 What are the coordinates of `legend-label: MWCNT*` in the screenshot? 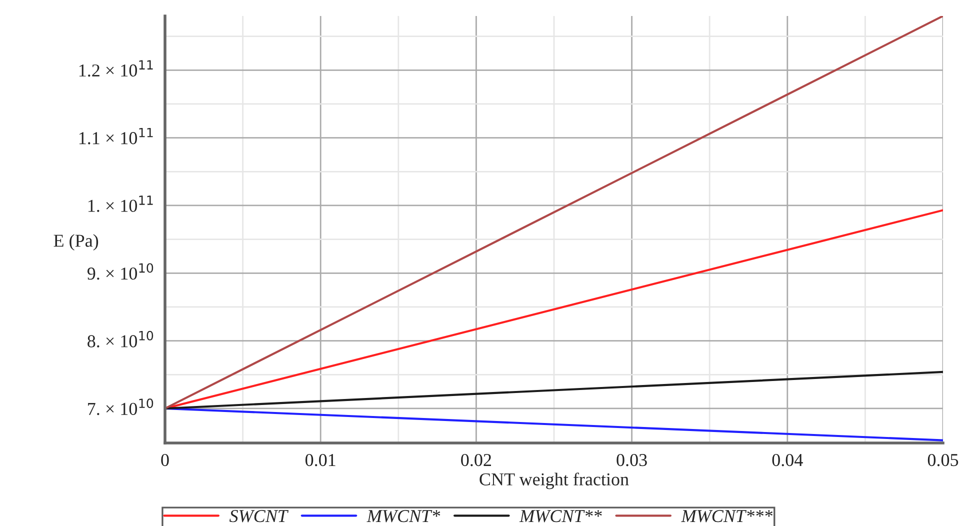 It's located at (403, 516).